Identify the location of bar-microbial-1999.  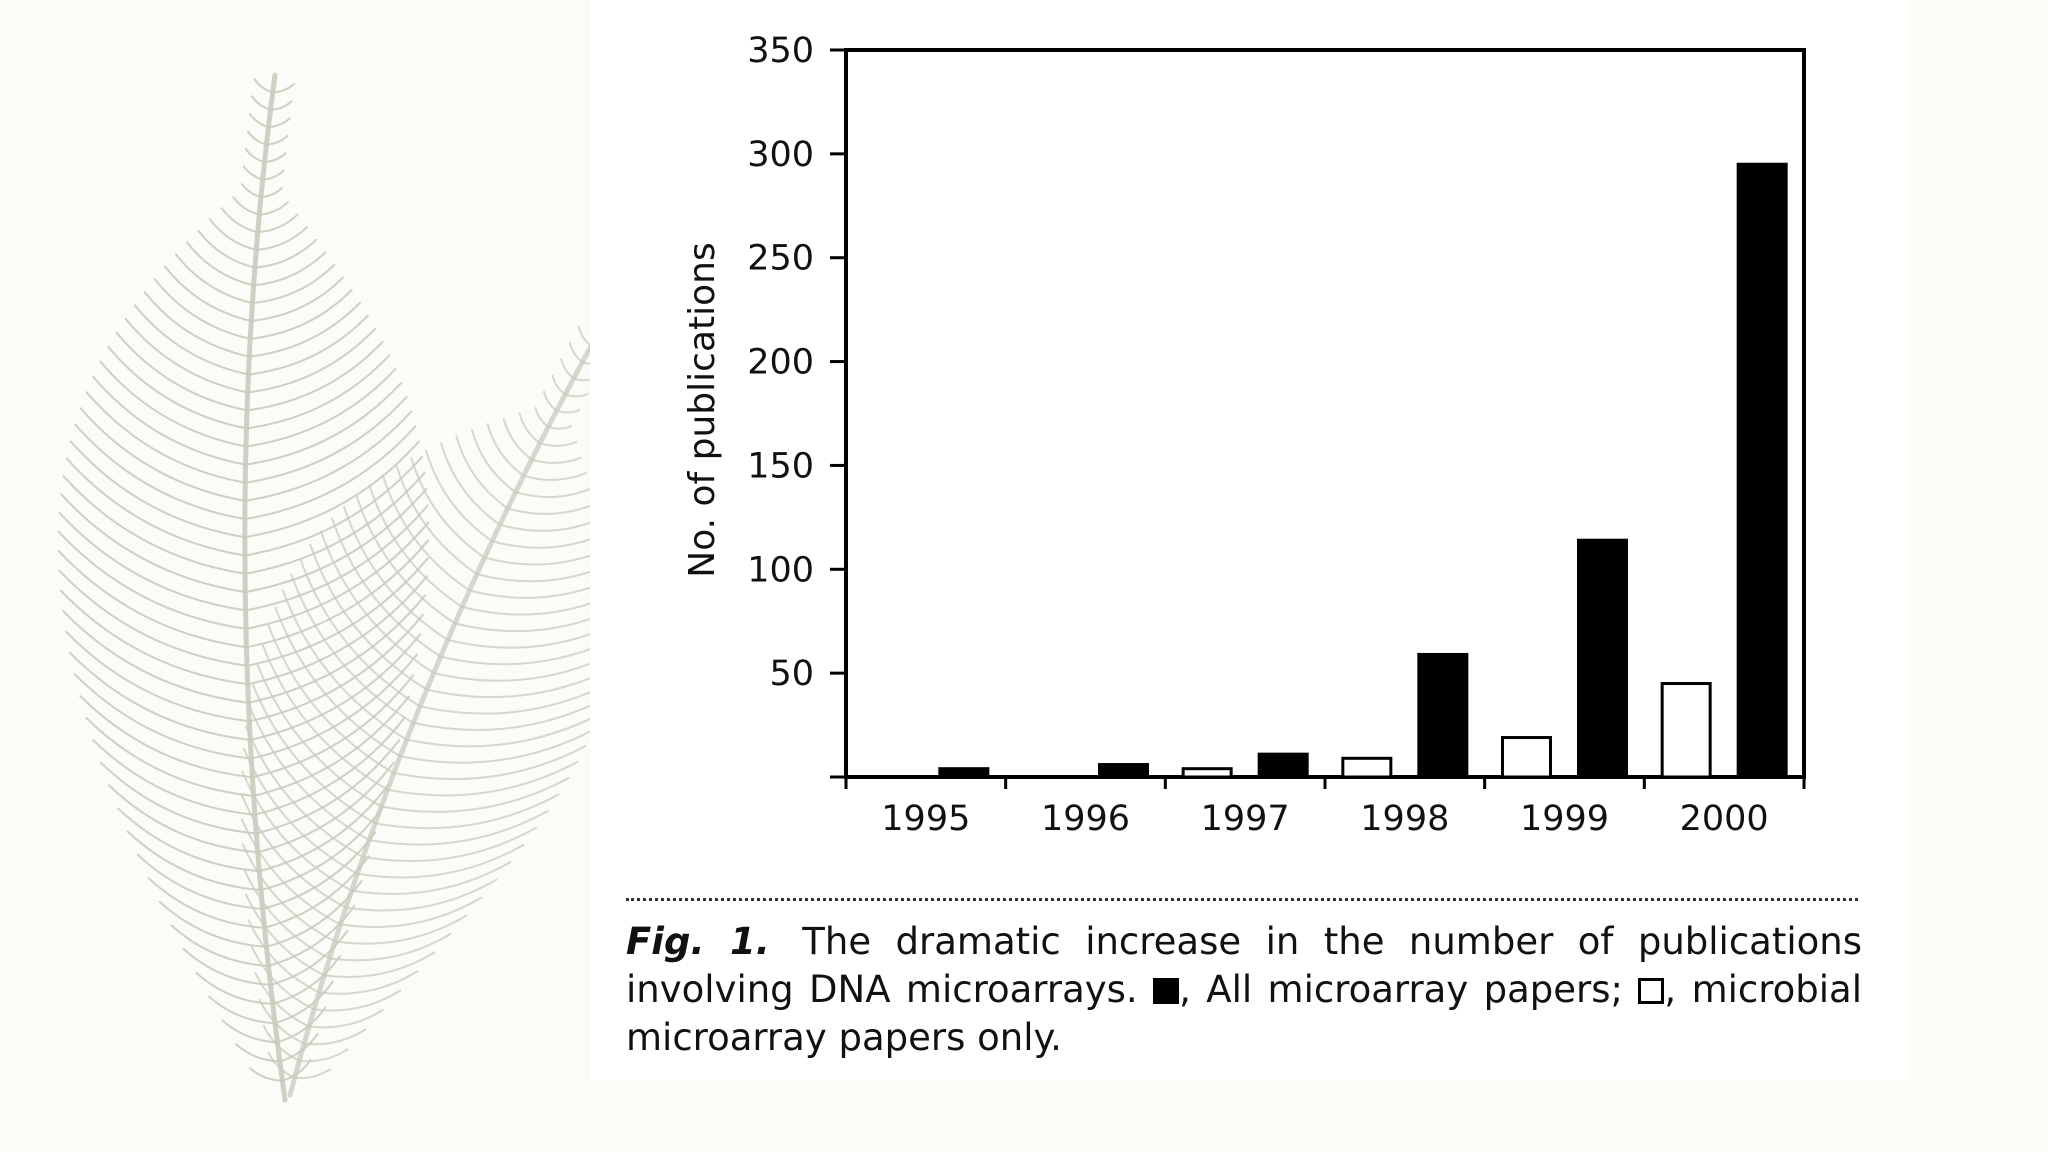
(1526, 757).